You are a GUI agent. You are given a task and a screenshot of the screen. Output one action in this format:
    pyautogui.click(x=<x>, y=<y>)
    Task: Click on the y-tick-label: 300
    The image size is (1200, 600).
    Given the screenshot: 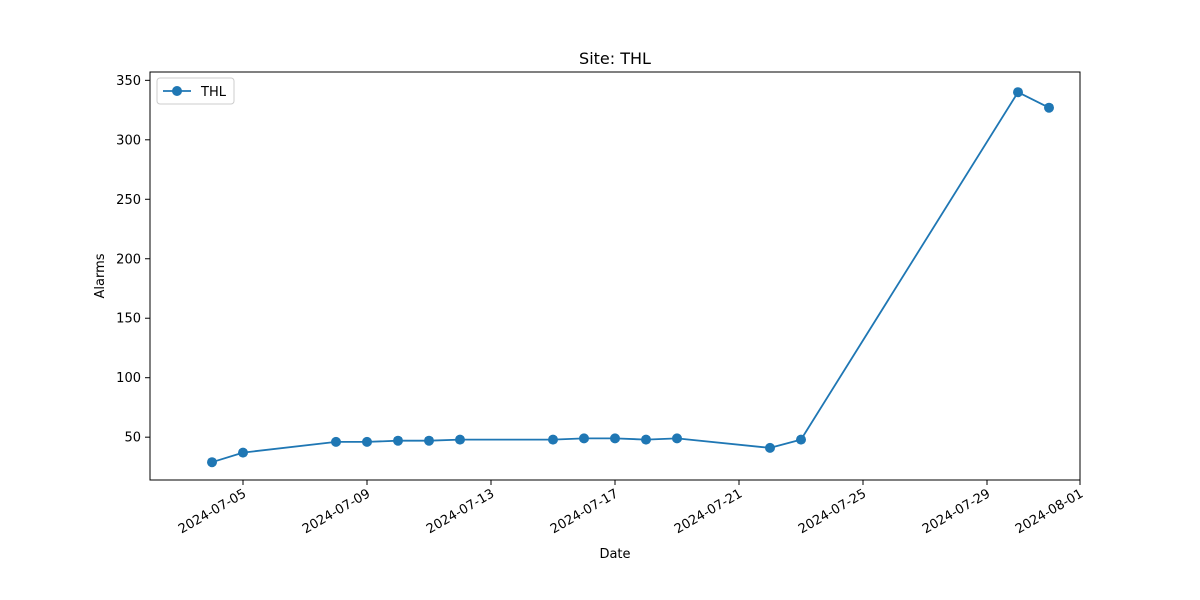 What is the action you would take?
    pyautogui.click(x=128, y=140)
    